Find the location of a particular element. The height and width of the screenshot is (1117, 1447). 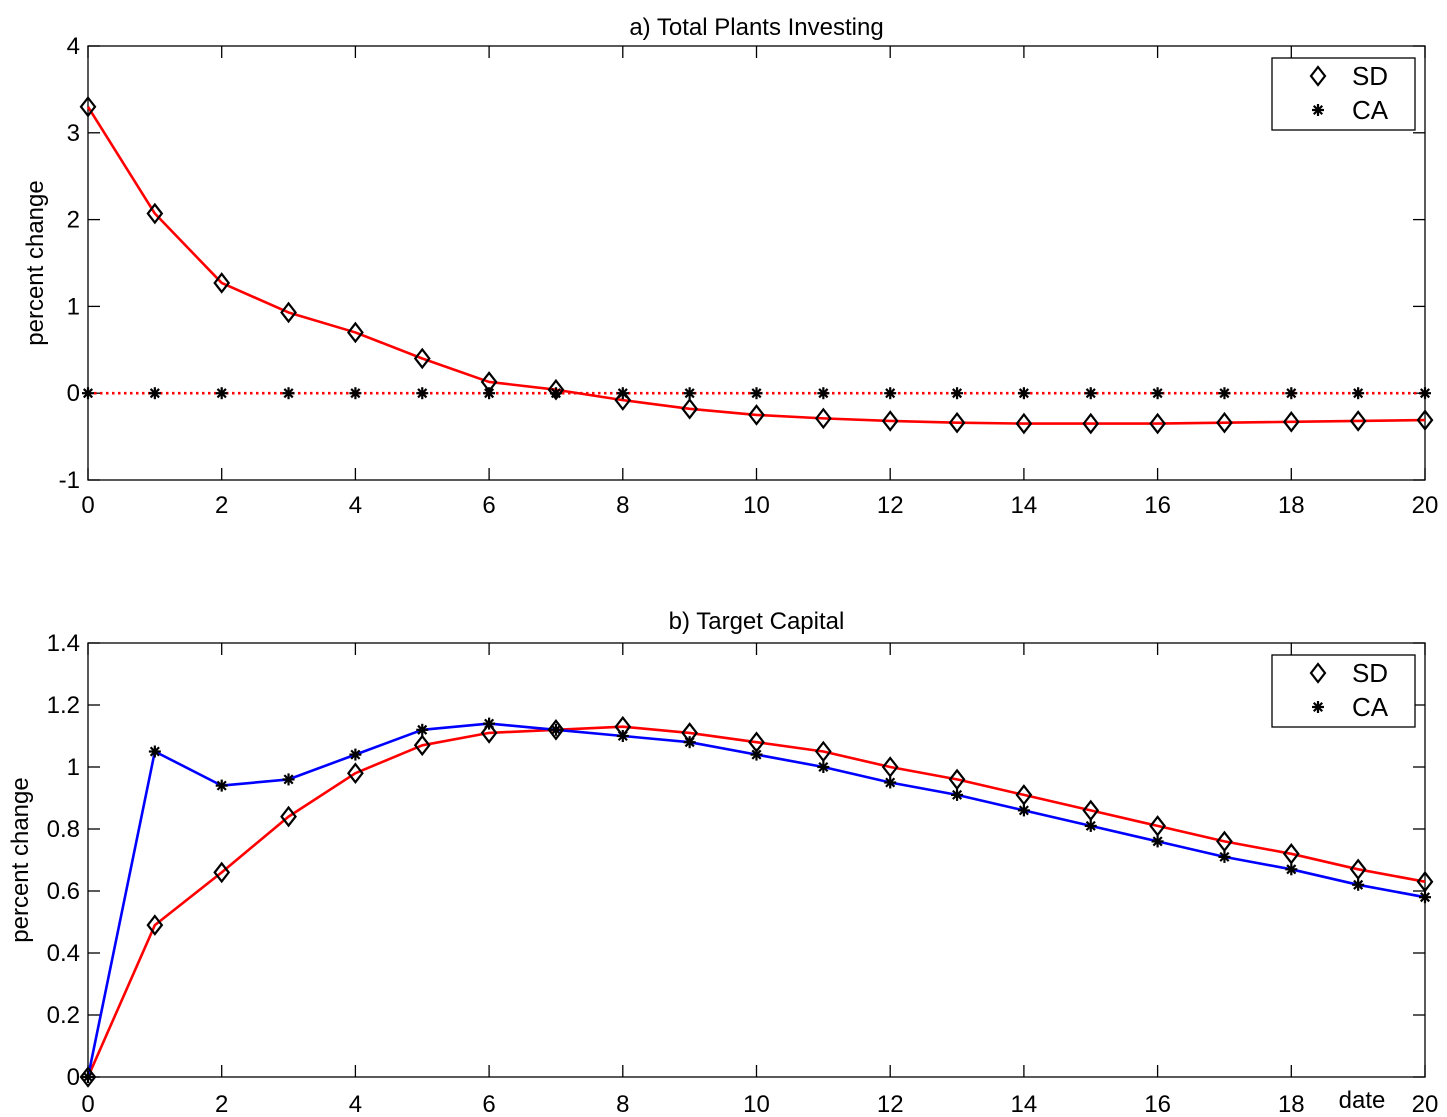

chart-title: a) Total Plants Investing is located at coordinates (756, 27).